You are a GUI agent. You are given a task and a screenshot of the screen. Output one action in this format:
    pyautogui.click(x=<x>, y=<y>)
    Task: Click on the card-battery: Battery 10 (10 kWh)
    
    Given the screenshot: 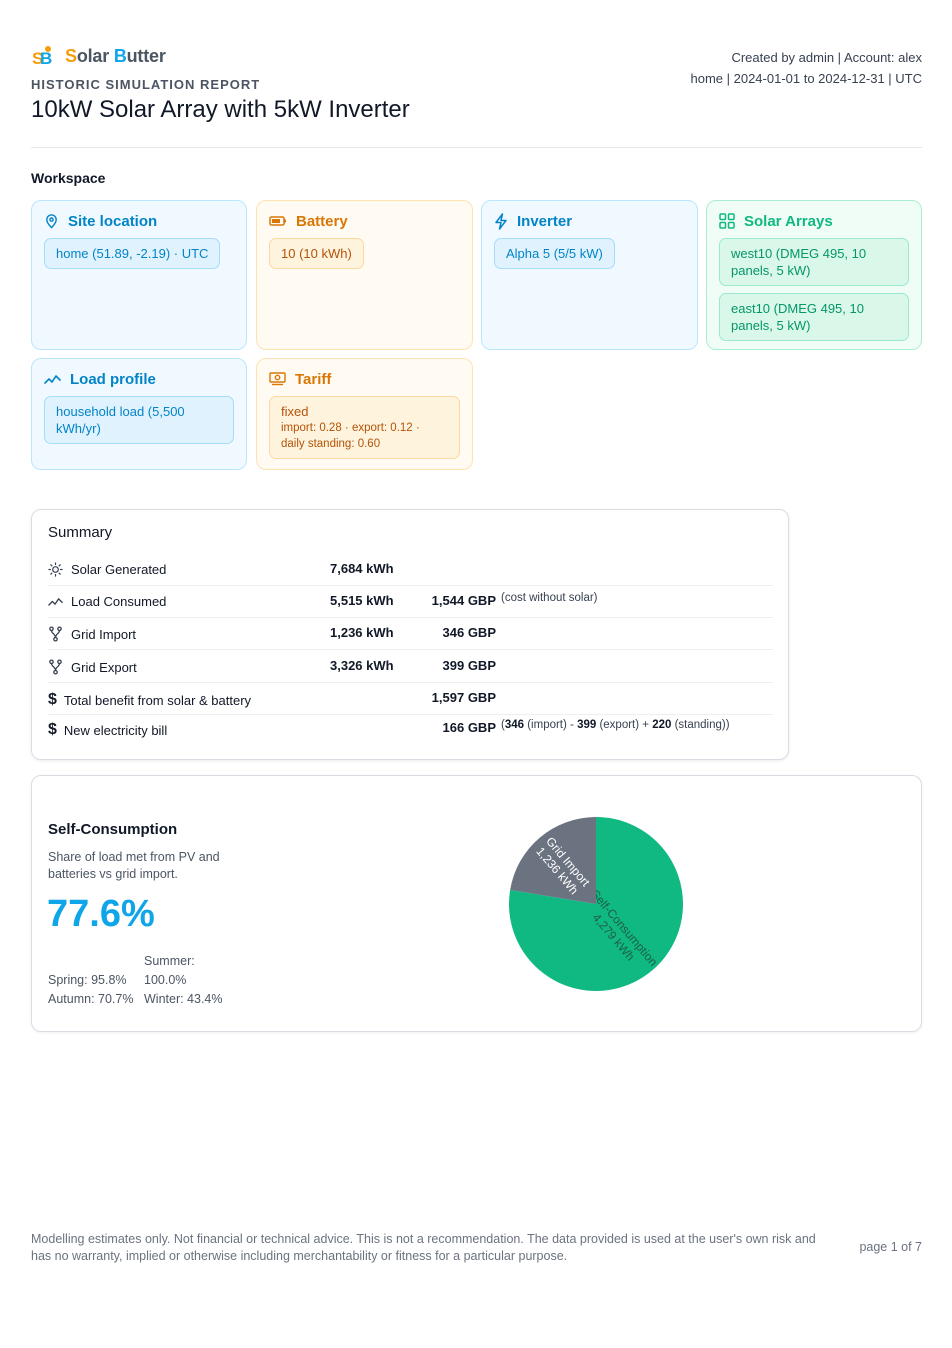 What is the action you would take?
    pyautogui.click(x=364, y=275)
    